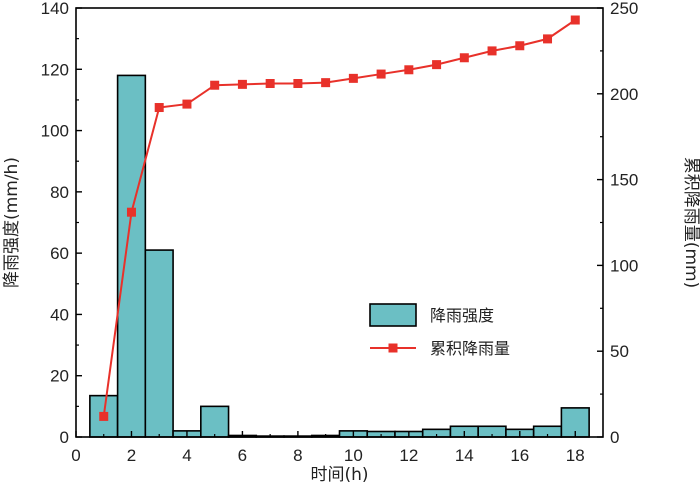 This screenshot has width=700, height=496. I want to click on yl-tick-label-100: 100, so click(55, 131).